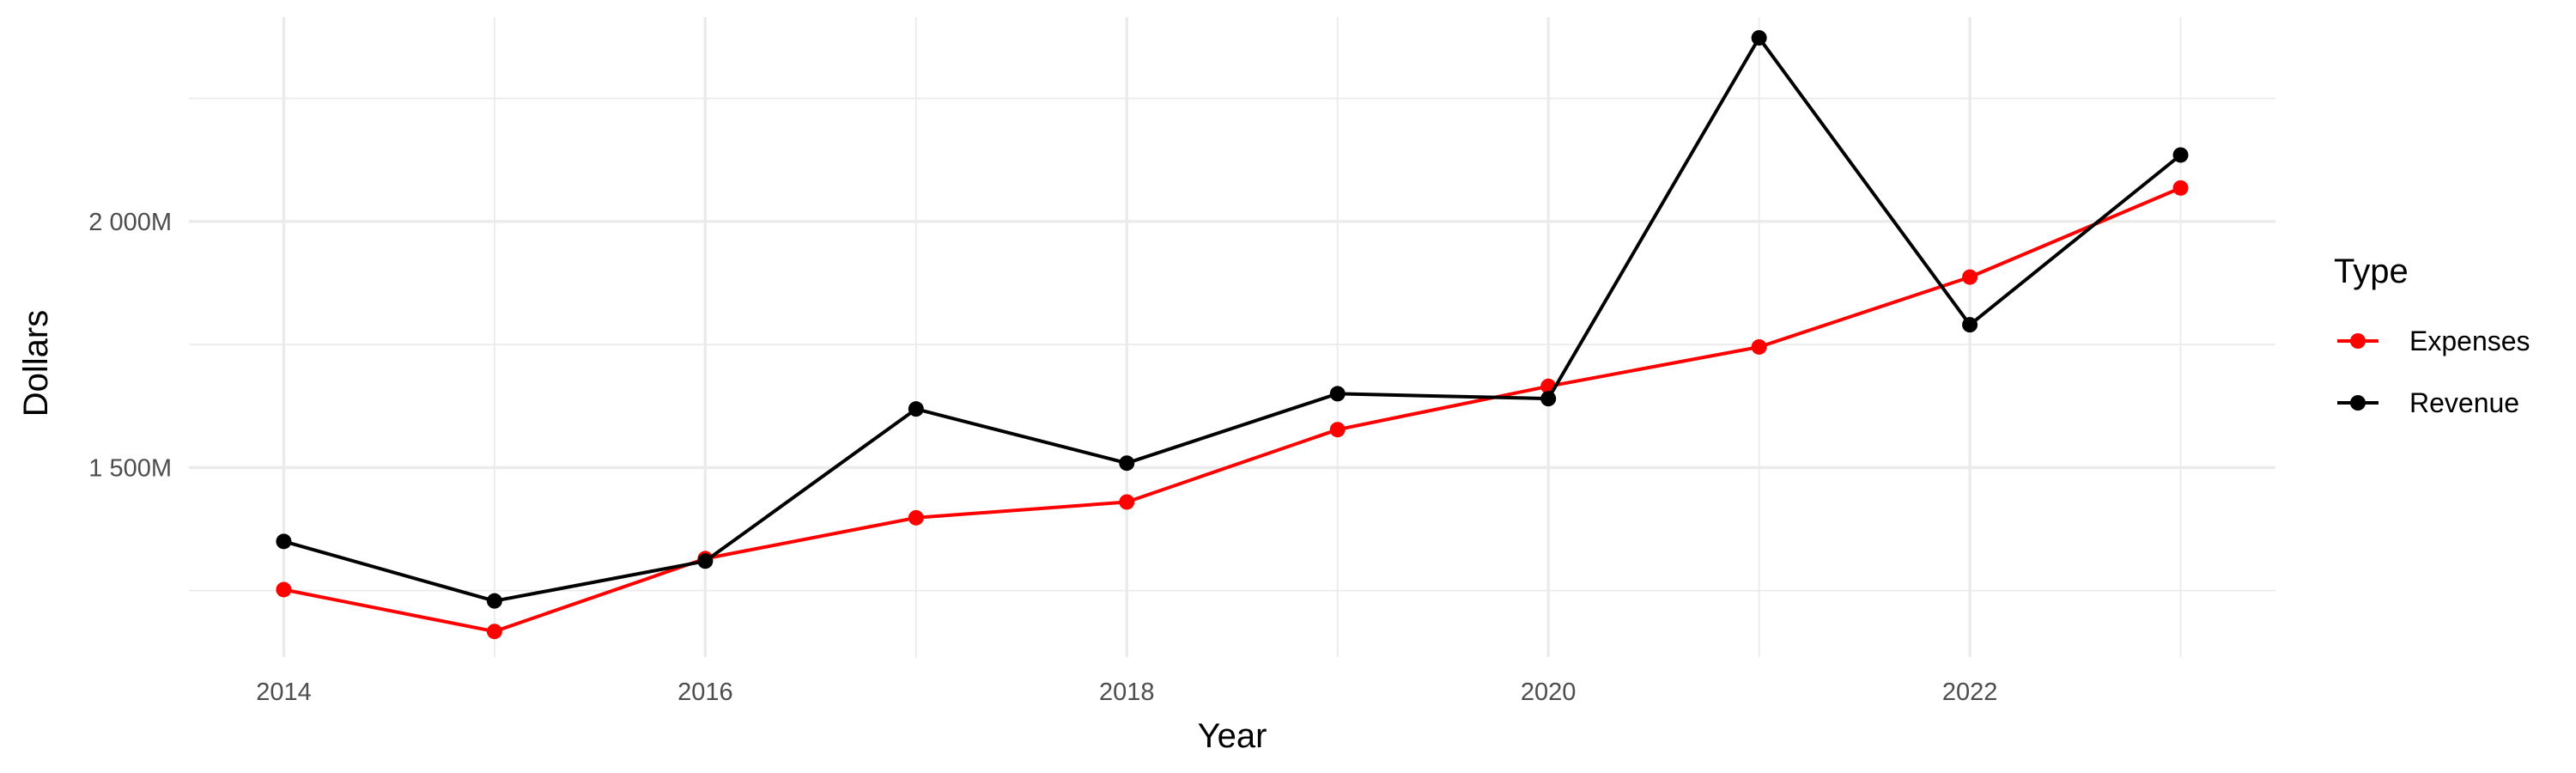 The height and width of the screenshot is (773, 2576). I want to click on y-axis-ticks: 1 500M 2 000M, so click(130, 346).